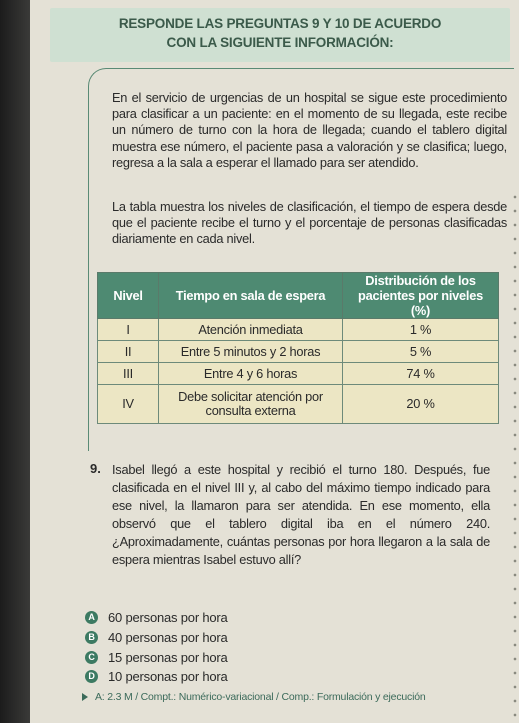  Describe the element at coordinates (85, 697) in the screenshot. I see `arrow-icon` at that location.